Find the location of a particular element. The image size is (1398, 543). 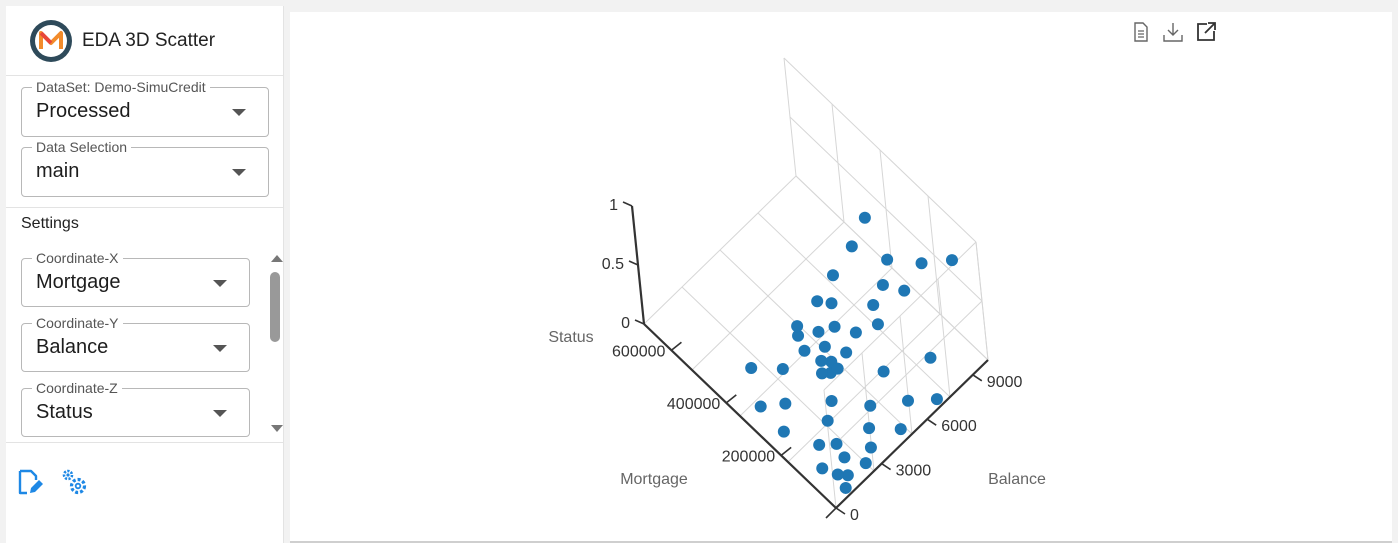

z-tick-label: 0 is located at coordinates (625, 323).